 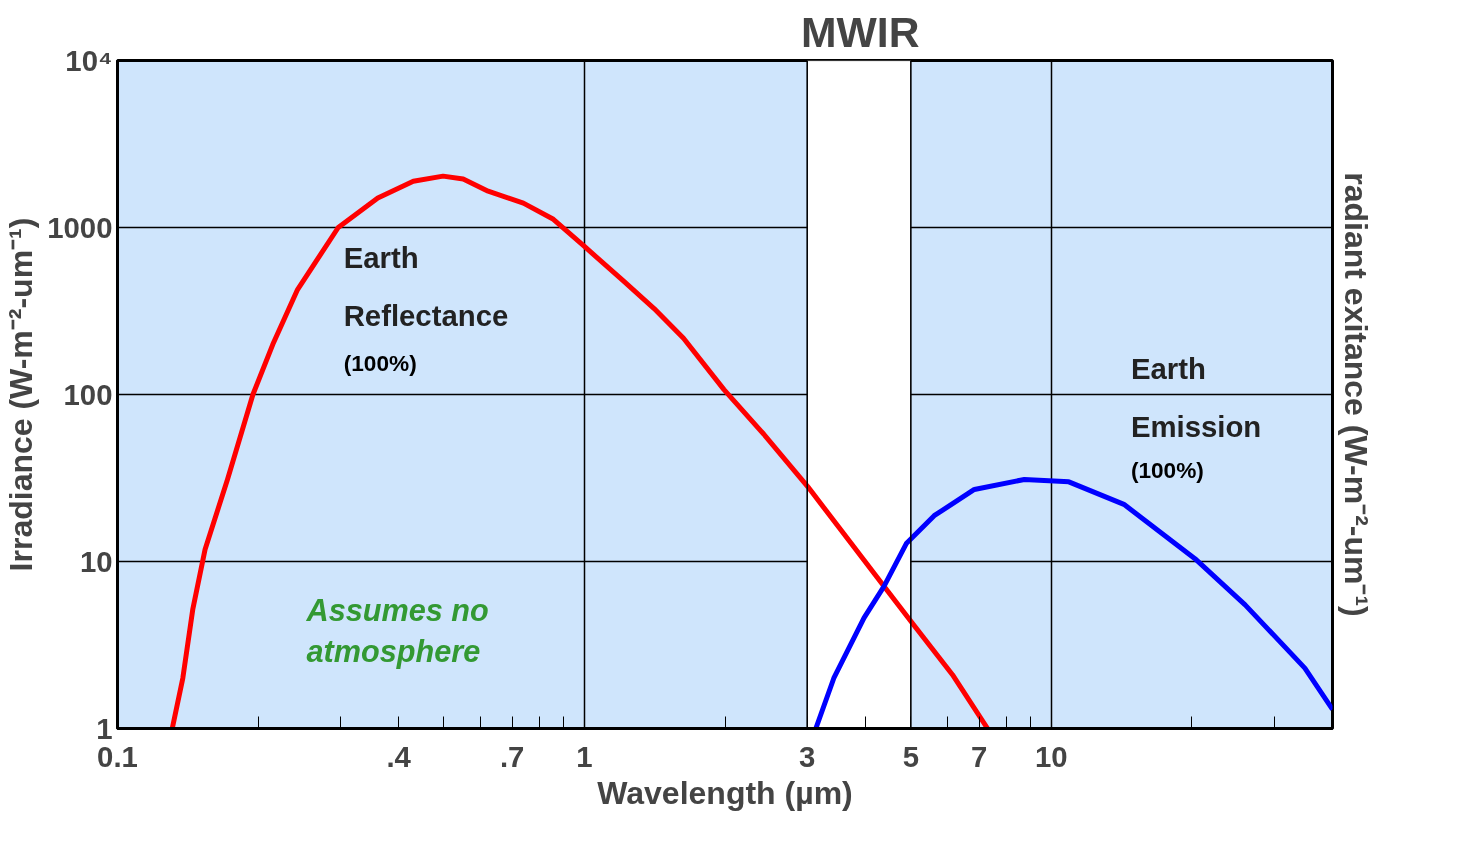 What do you see at coordinates (512, 756) in the screenshot?
I see `x-tick-label: .7` at bounding box center [512, 756].